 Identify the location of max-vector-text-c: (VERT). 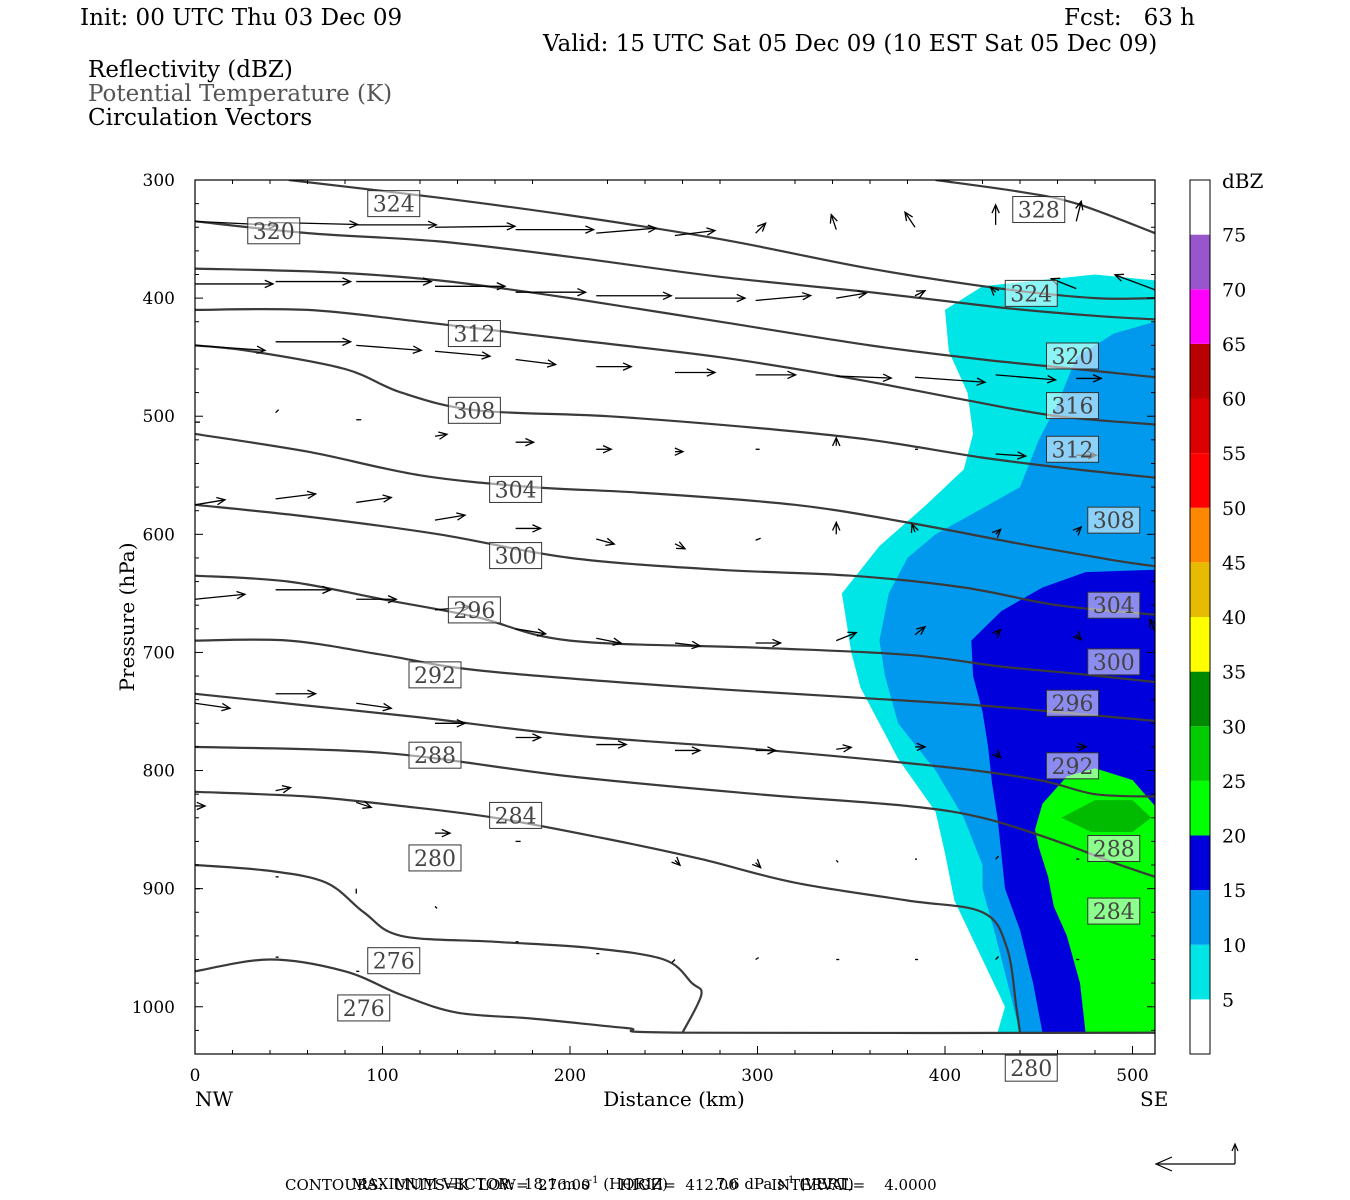
(824, 1184).